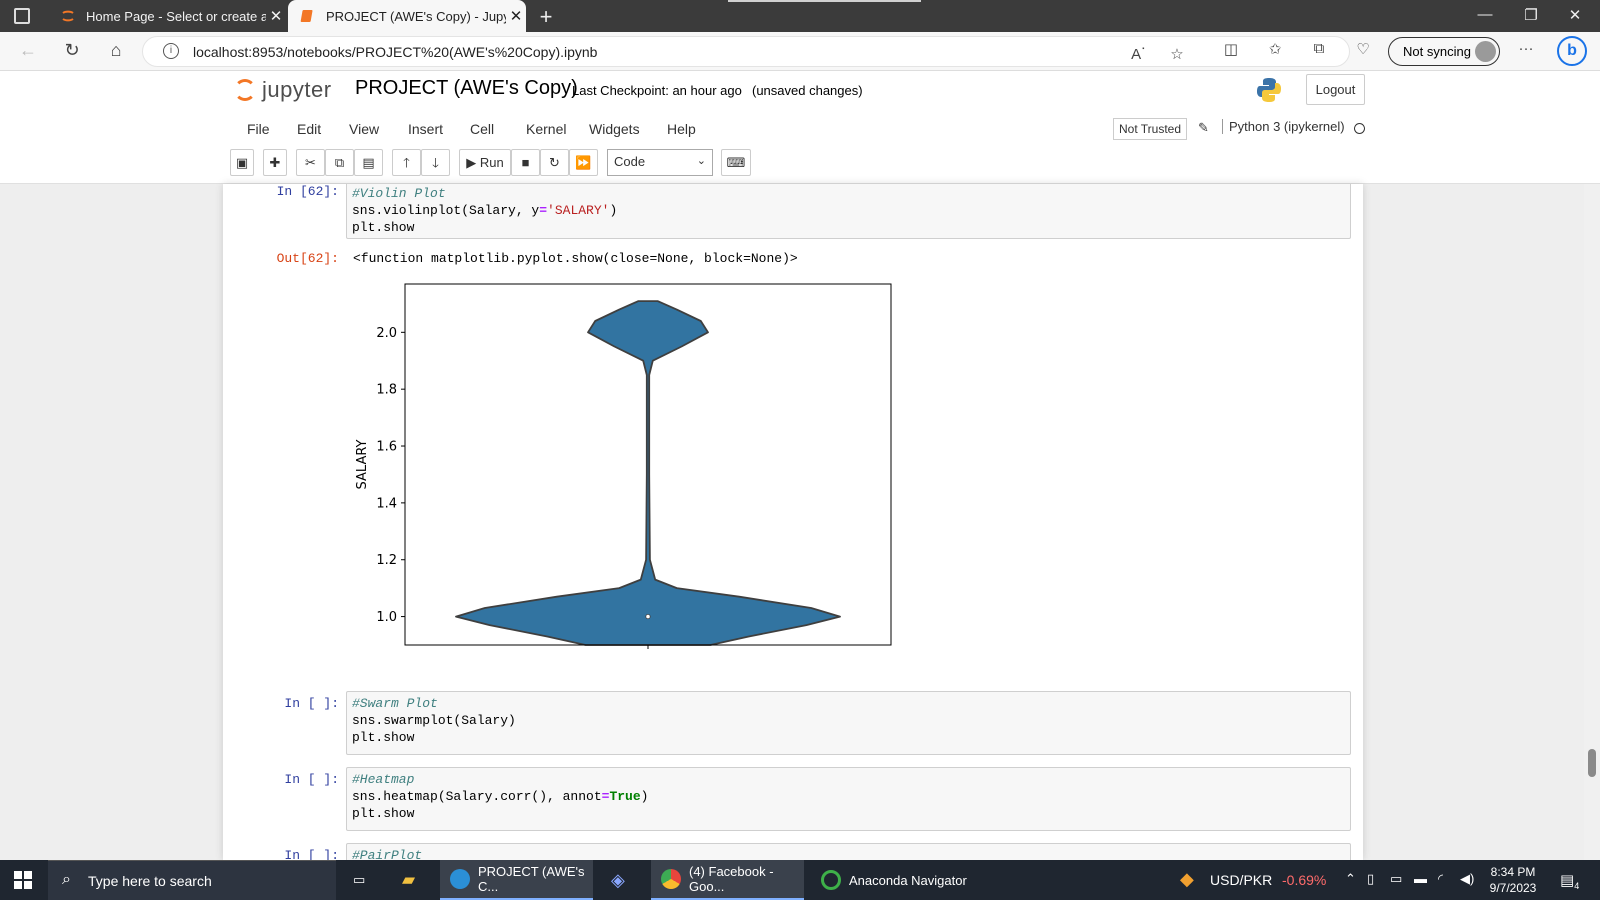 This screenshot has width=1600, height=900. Describe the element at coordinates (736, 162) in the screenshot. I see `command-palette-button: ⌨` at that location.